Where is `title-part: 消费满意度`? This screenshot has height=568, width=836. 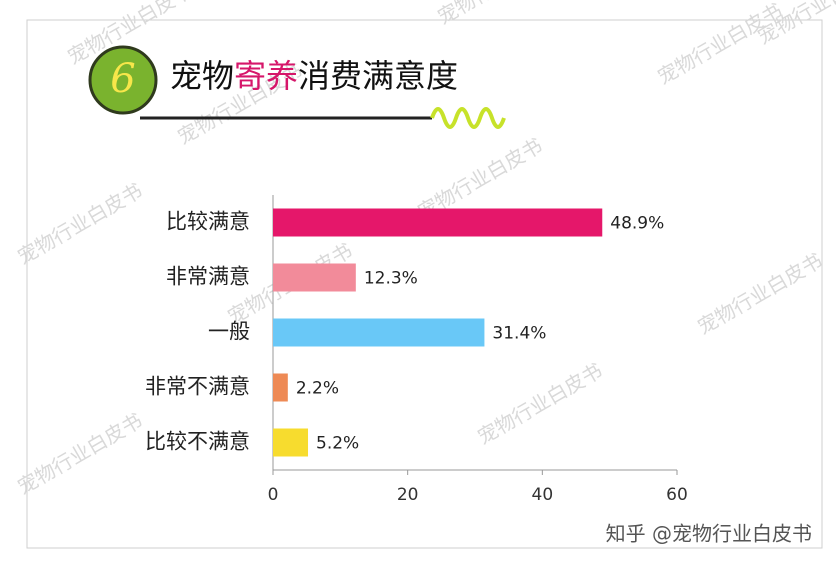
title-part: 消费满意度 is located at coordinates (378, 76).